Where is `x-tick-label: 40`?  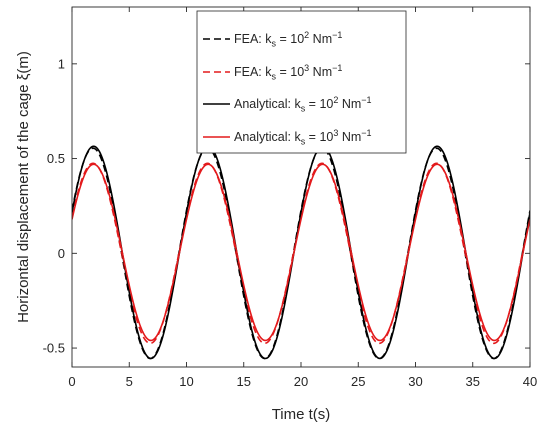
x-tick-label: 40 is located at coordinates (530, 381).